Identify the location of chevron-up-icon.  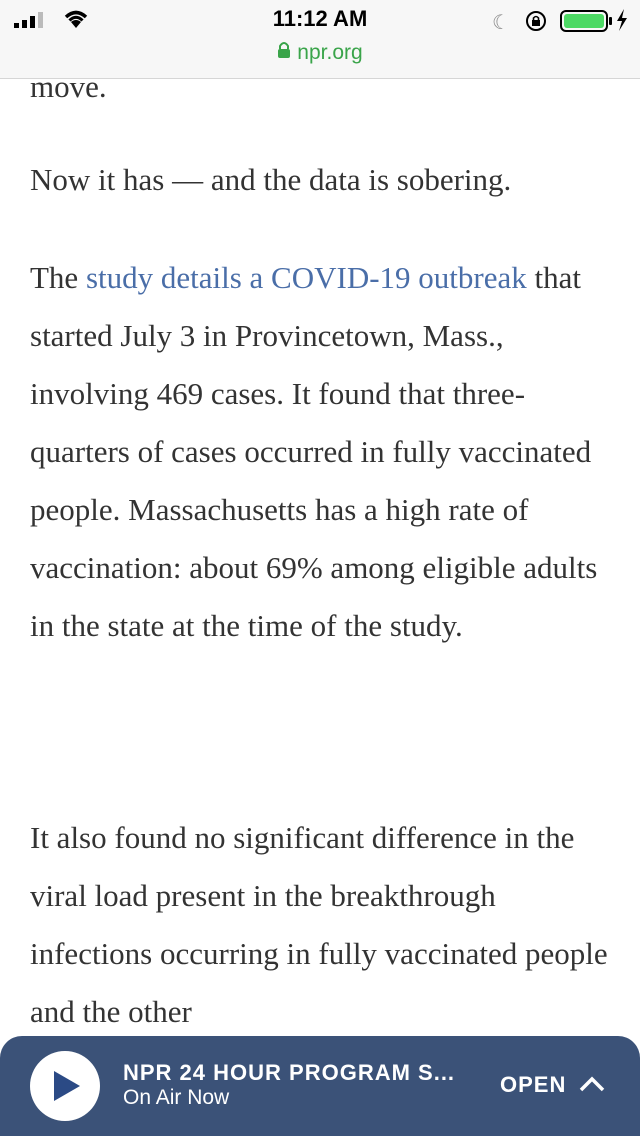
(592, 1084).